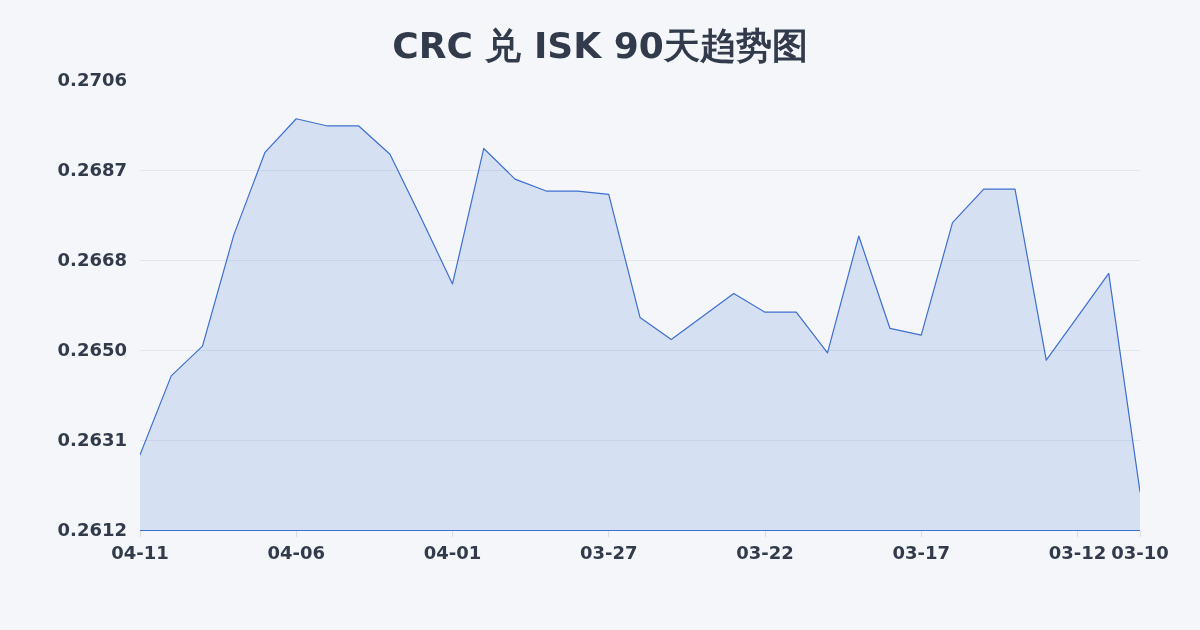 The height and width of the screenshot is (630, 1200). Describe the element at coordinates (608, 552) in the screenshot. I see `x-tick-label: 03-27` at that location.